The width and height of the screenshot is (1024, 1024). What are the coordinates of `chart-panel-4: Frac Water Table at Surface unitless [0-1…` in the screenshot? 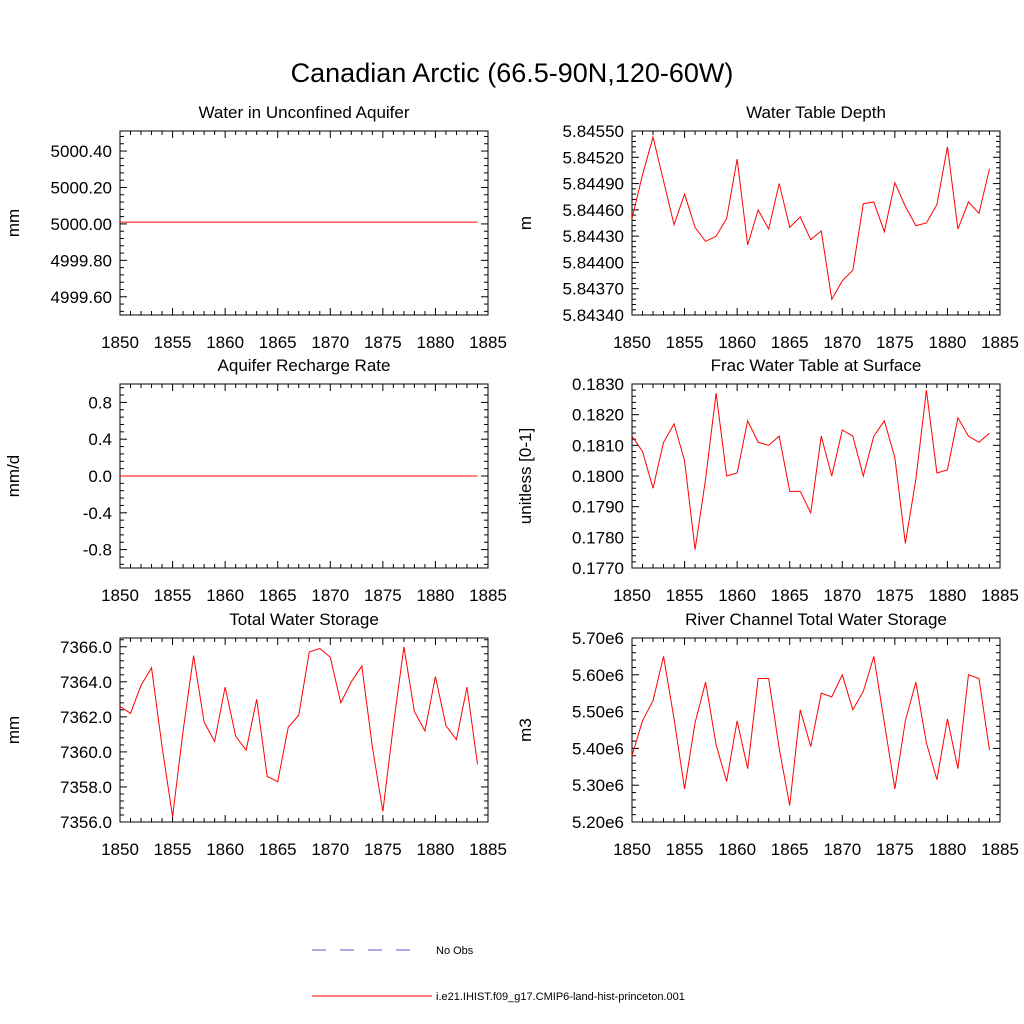 It's located at (767, 480).